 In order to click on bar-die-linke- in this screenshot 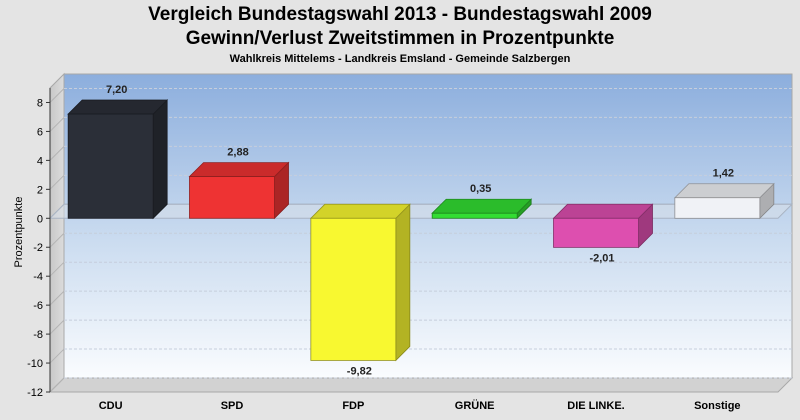, I will do `click(603, 226)`.